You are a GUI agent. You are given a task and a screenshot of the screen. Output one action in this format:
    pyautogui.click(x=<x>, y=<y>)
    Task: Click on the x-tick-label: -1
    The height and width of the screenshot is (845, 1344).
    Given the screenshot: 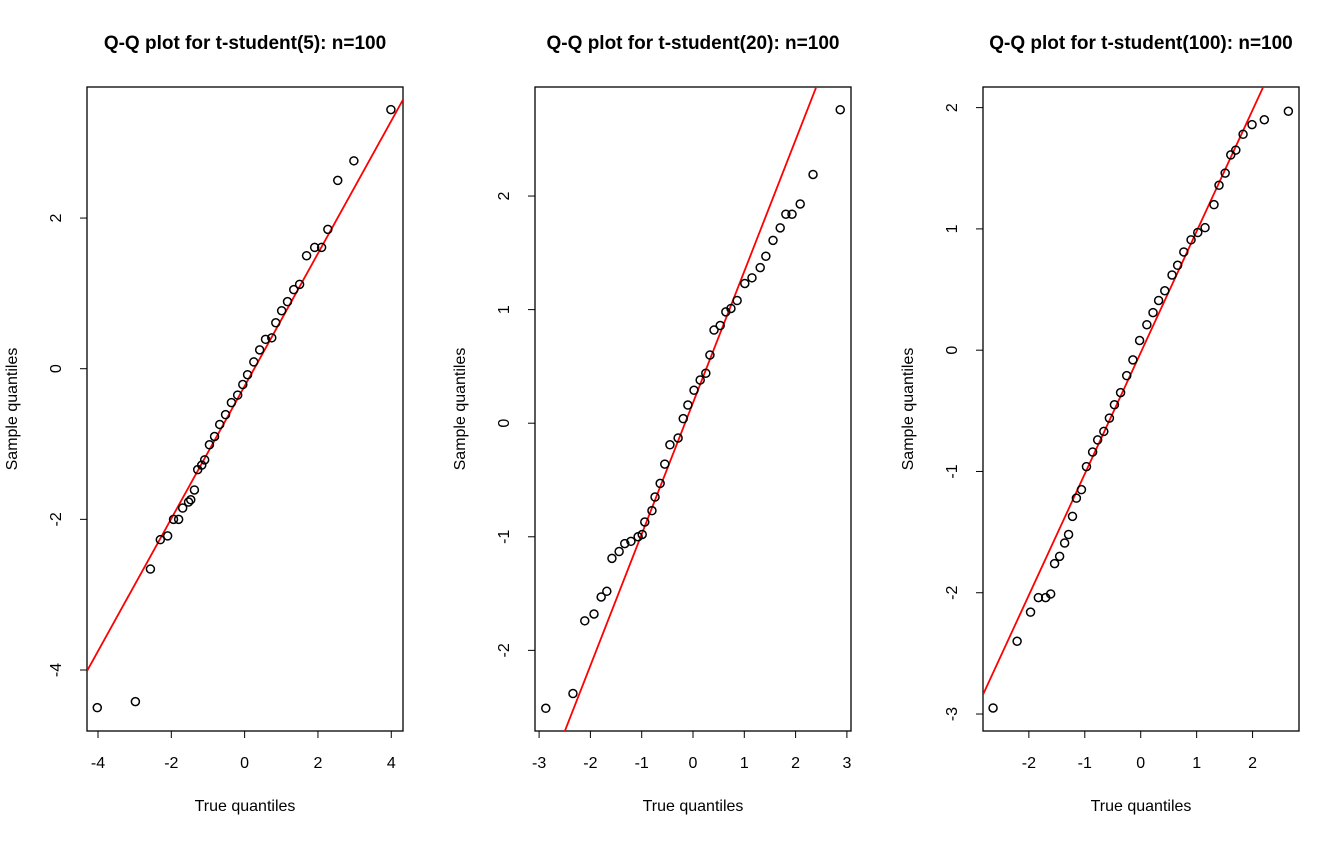 What is the action you would take?
    pyautogui.click(x=1085, y=763)
    